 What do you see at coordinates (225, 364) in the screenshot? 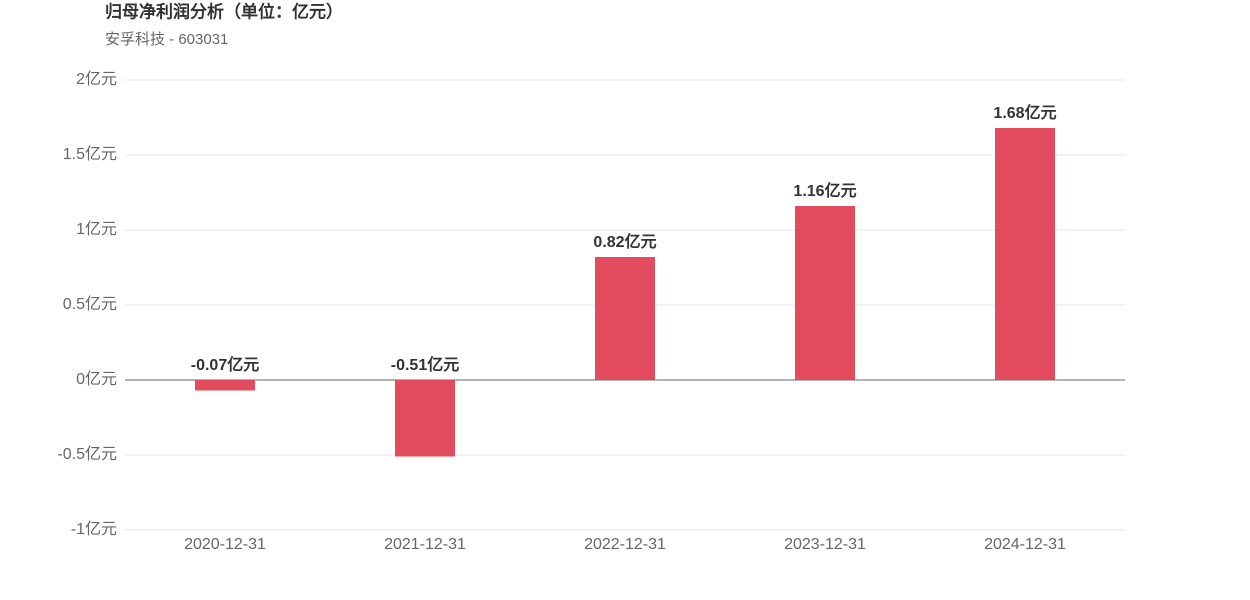
I see `value-label: -0.07亿元` at bounding box center [225, 364].